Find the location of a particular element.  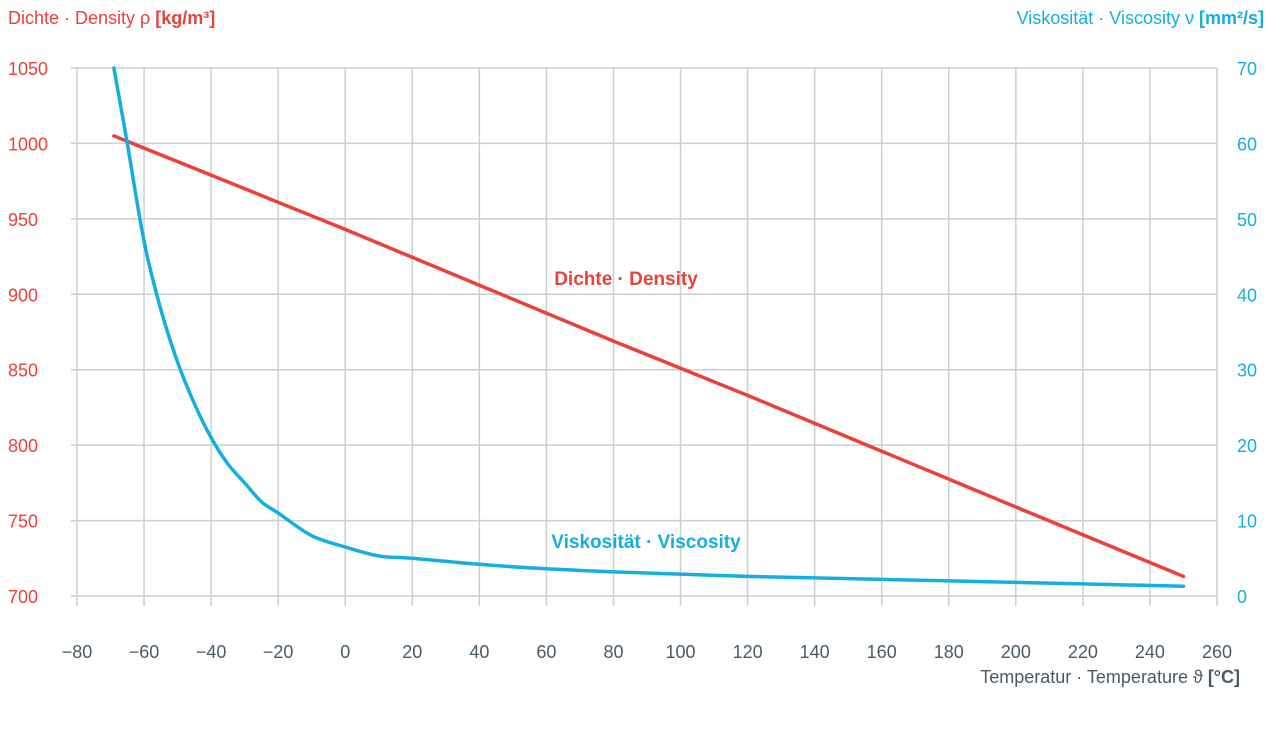

right-axis-title-text: Viskosität · Viscosity ν is located at coordinates (1108, 18).